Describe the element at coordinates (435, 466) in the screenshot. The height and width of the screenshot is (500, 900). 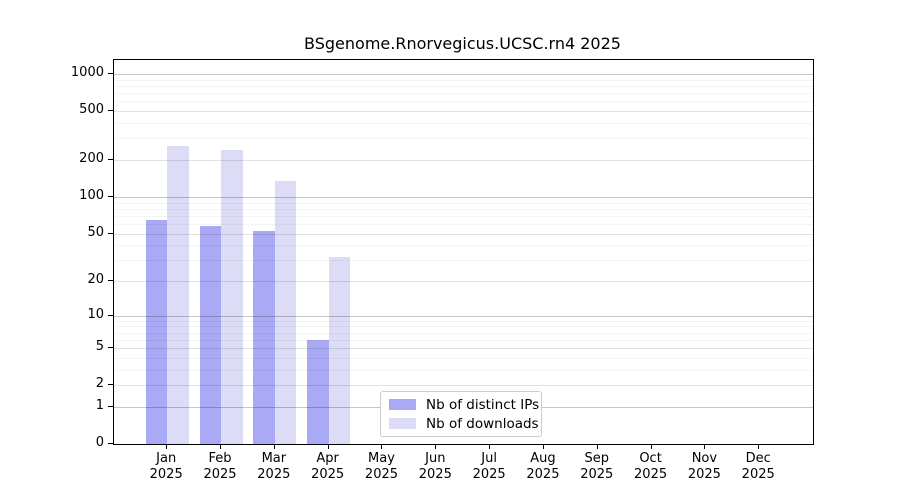
I see `x-tick-label: Jun 2025` at that location.